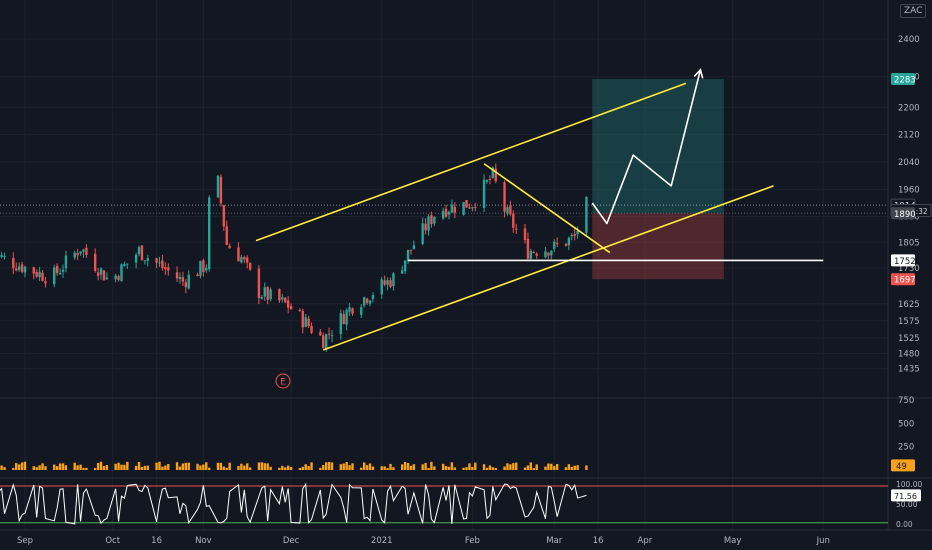 This screenshot has width=932, height=550. I want to click on price-tick-label: 2400, so click(909, 40).